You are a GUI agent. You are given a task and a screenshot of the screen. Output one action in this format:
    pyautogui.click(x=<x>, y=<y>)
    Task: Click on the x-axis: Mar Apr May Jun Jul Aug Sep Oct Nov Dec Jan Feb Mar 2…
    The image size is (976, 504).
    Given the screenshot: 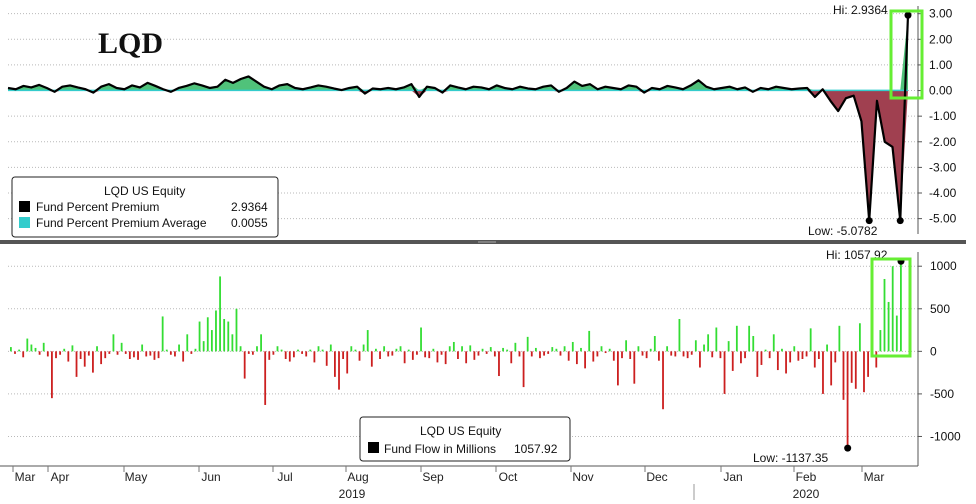 What is the action you would take?
    pyautogui.click(x=459, y=483)
    